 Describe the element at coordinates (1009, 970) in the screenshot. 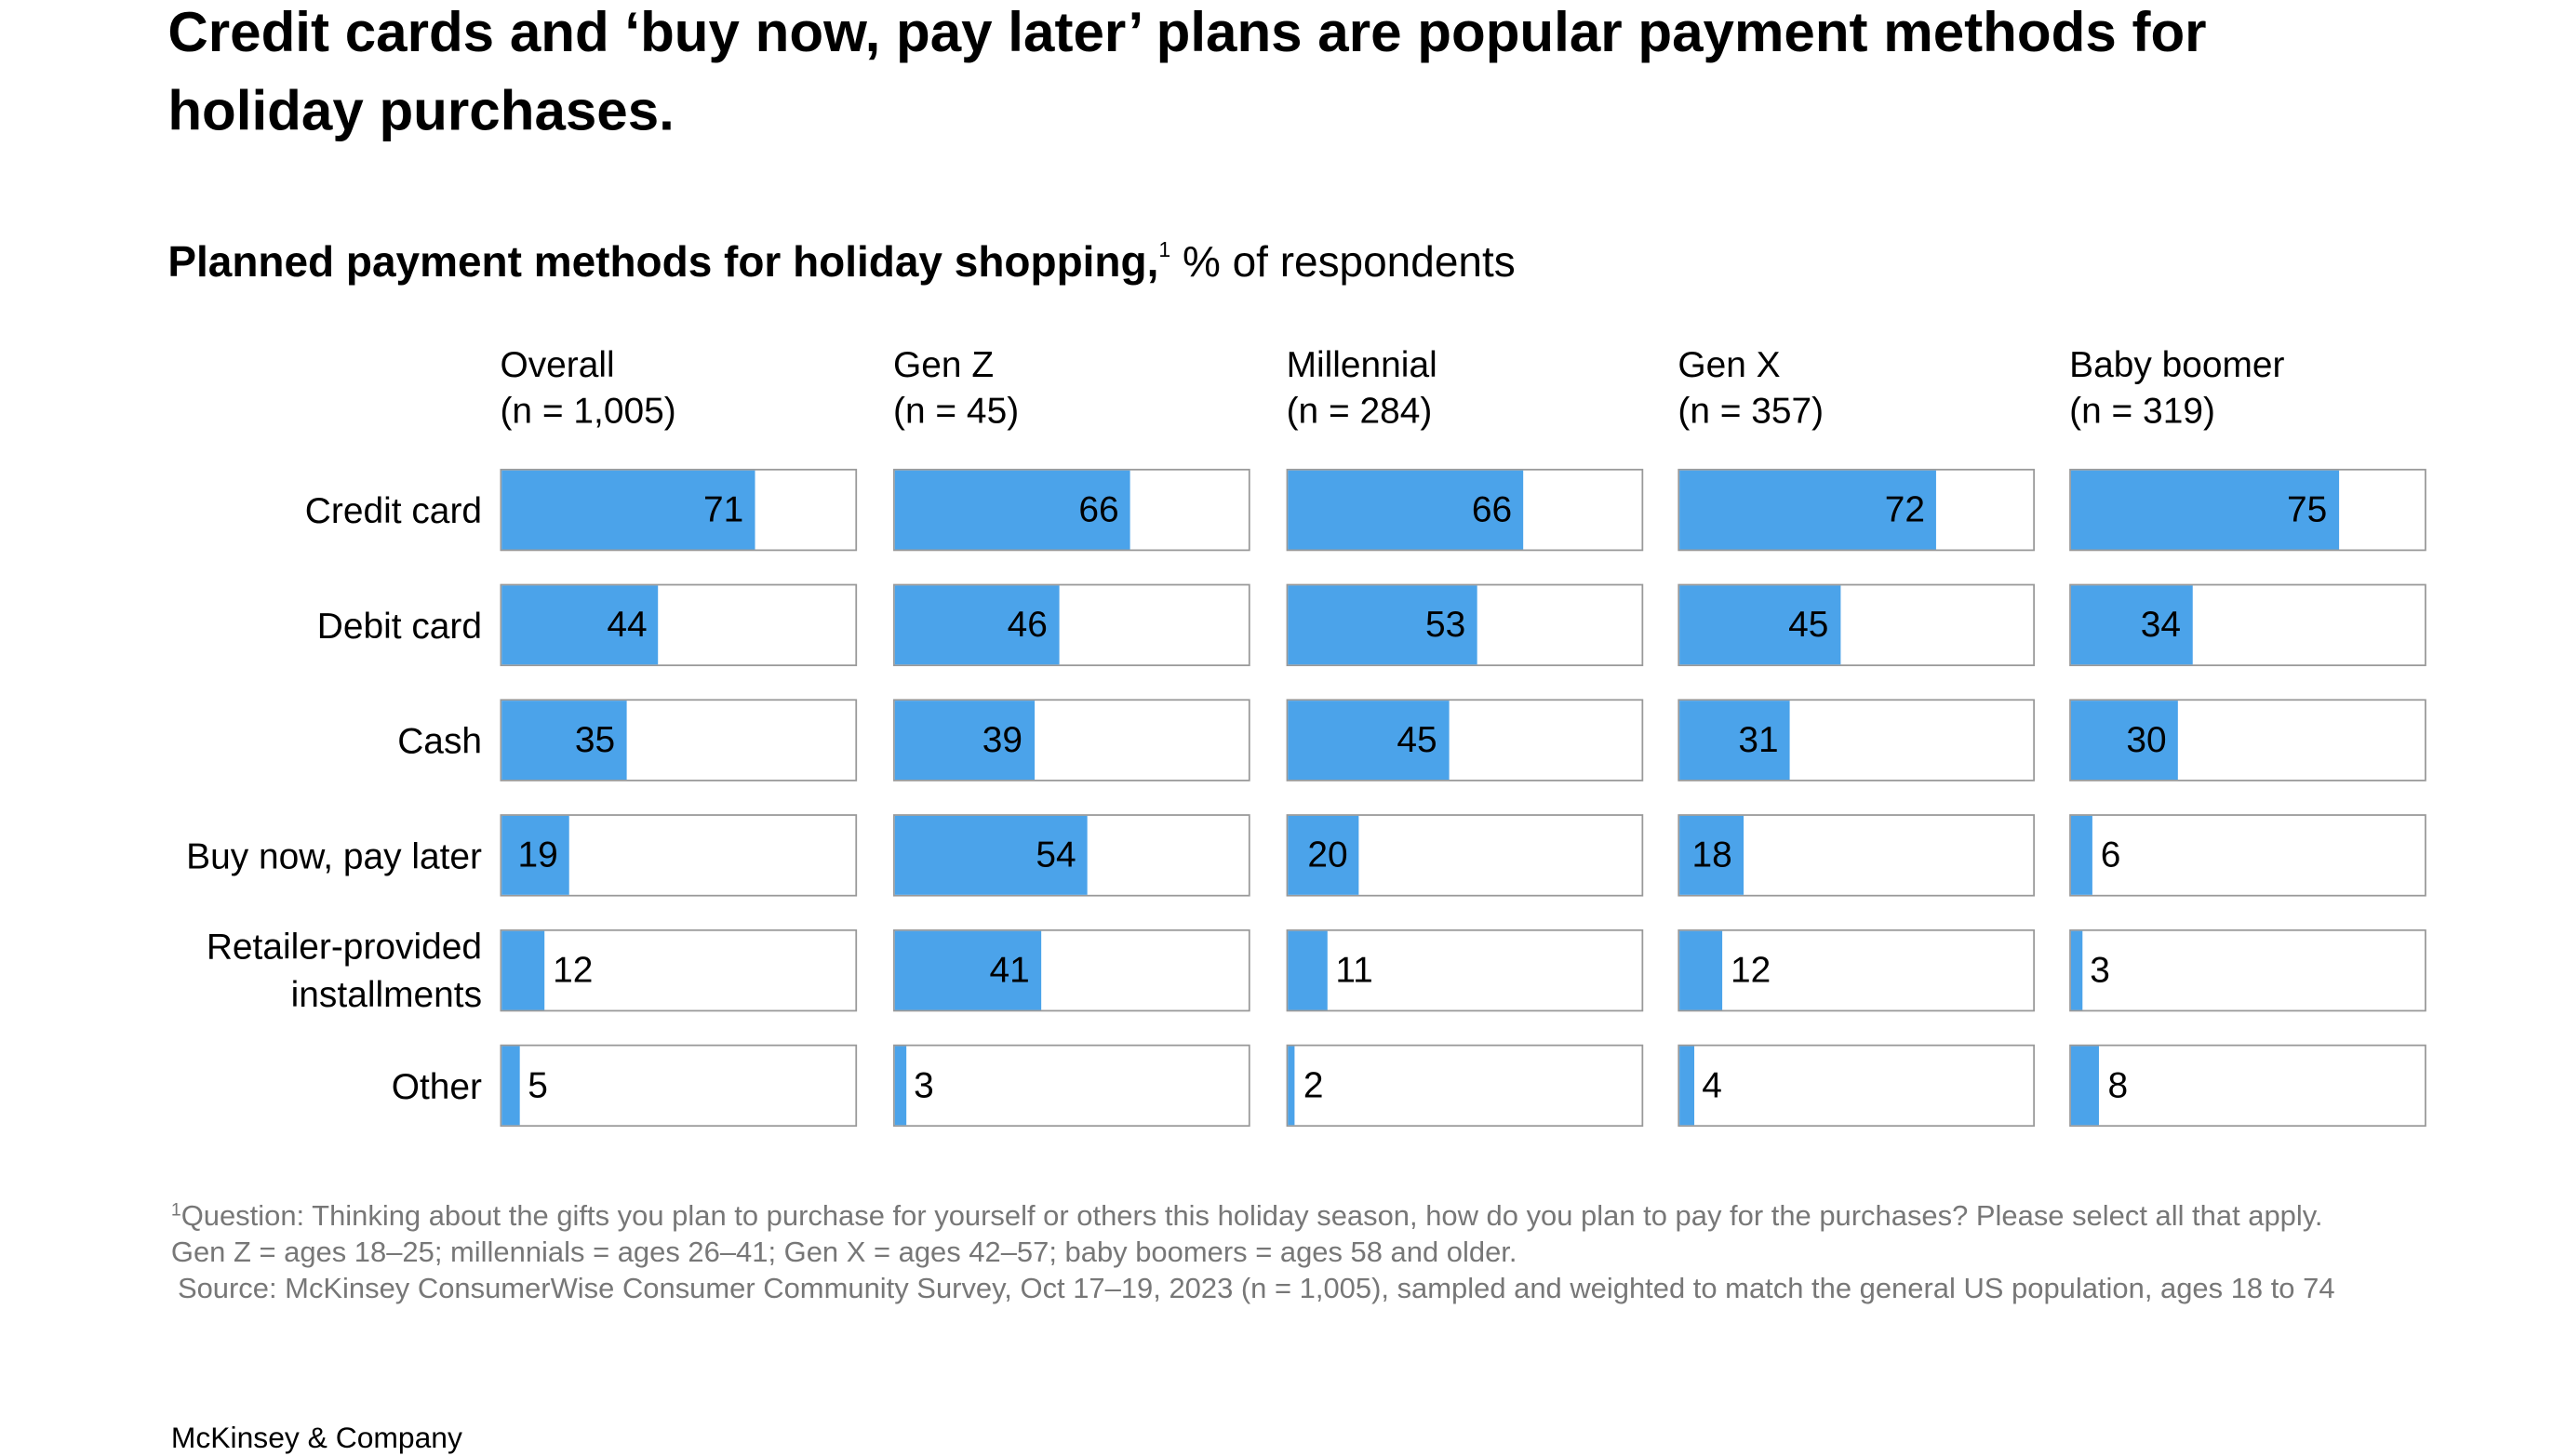

I see `value-label: 41` at that location.